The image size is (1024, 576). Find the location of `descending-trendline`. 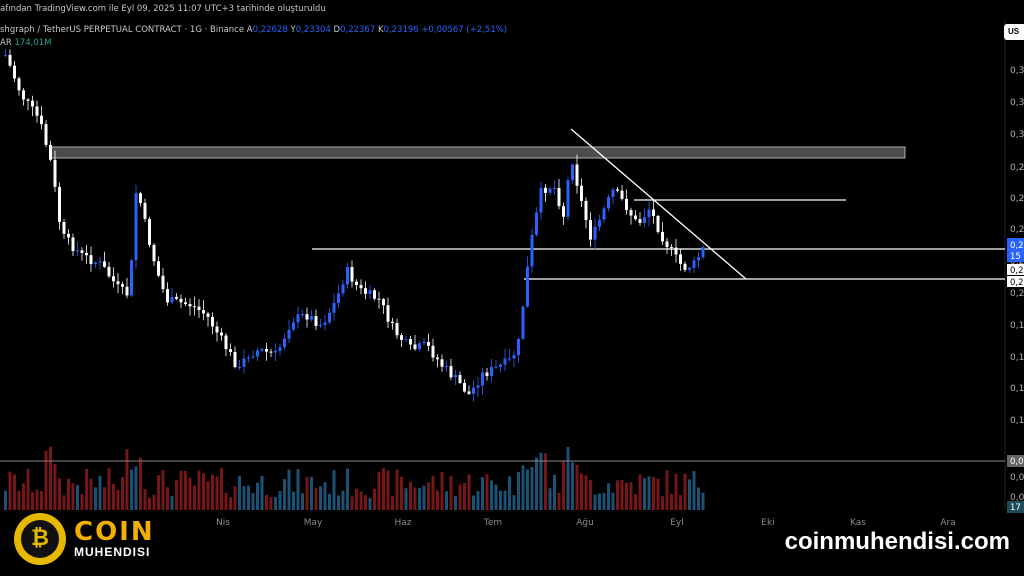

descending-trendline is located at coordinates (658, 204).